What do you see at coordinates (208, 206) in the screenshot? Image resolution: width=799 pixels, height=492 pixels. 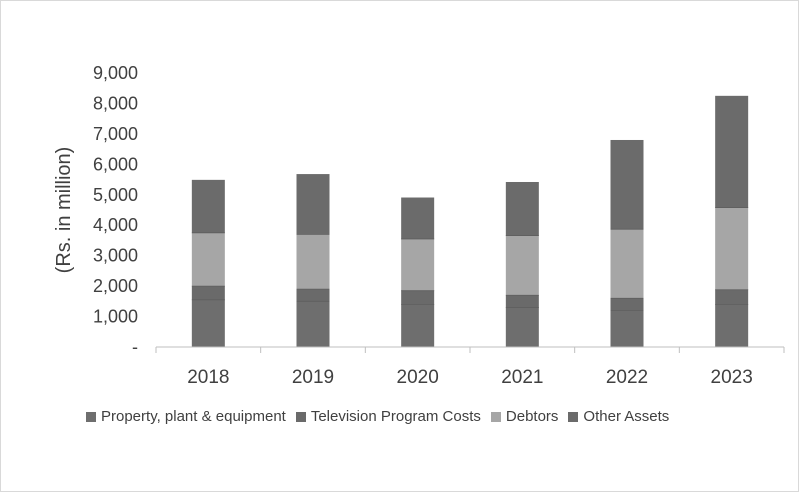 I see `bar-segment-other-assets-2018` at bounding box center [208, 206].